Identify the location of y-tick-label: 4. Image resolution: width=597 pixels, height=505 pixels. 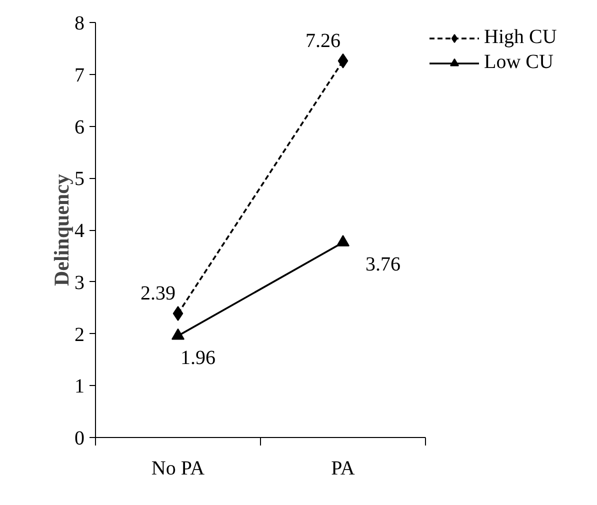
(79, 231).